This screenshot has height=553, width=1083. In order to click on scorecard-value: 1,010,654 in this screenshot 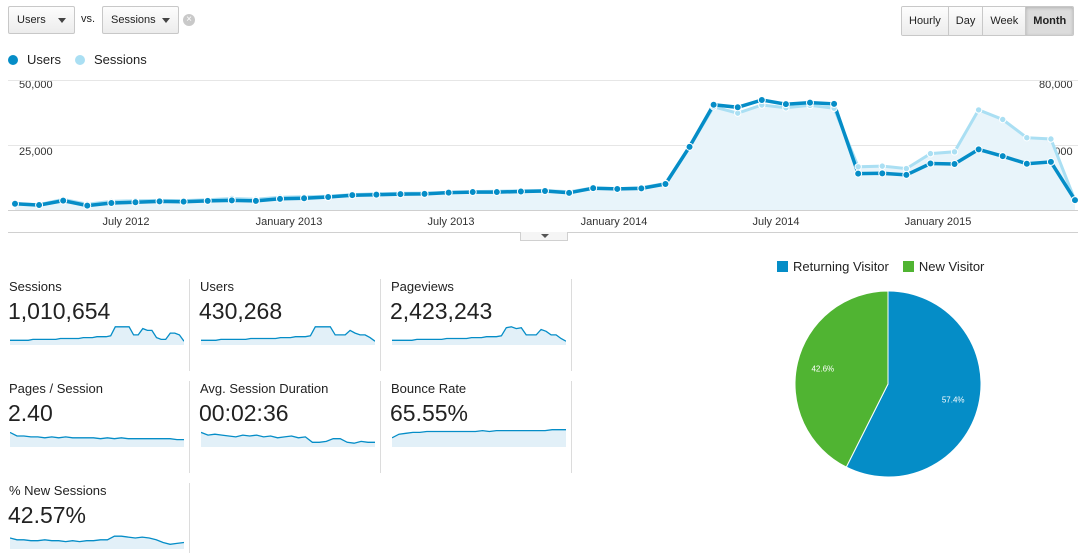, I will do `click(59, 311)`.